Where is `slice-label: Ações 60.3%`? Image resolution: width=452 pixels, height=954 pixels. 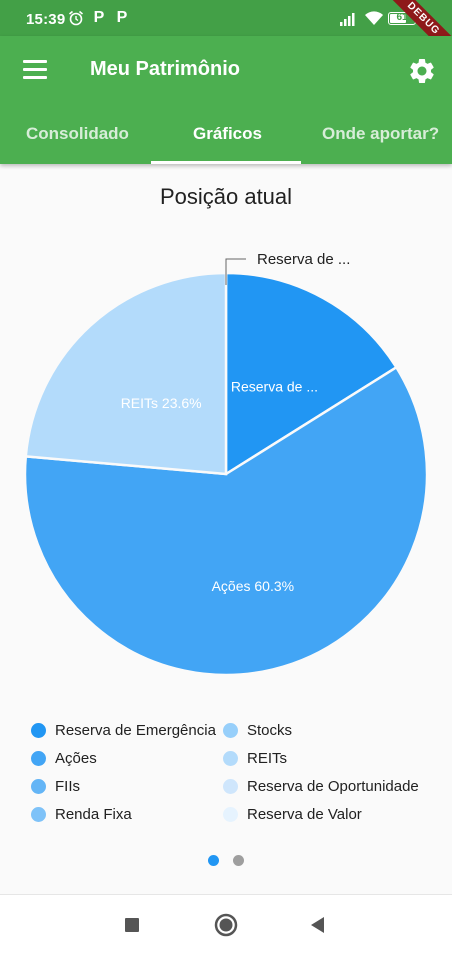 slice-label: Ações 60.3% is located at coordinates (253, 586).